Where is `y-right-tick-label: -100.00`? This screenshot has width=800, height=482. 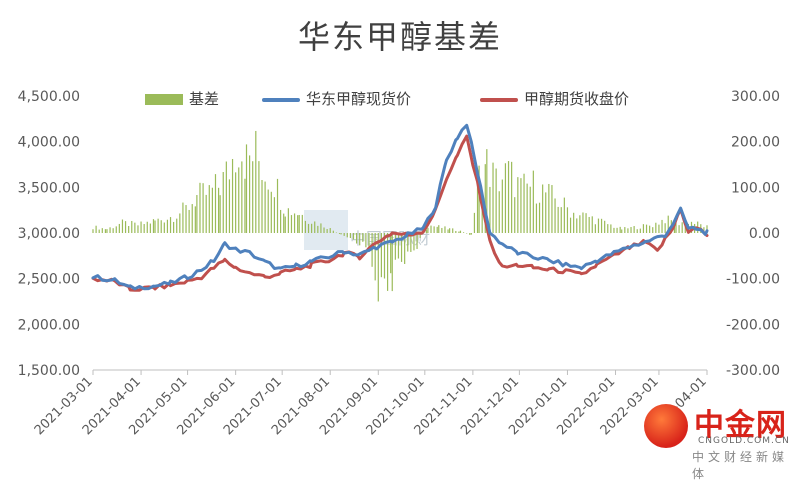
y-right-tick-label: -100.00 is located at coordinates (753, 280).